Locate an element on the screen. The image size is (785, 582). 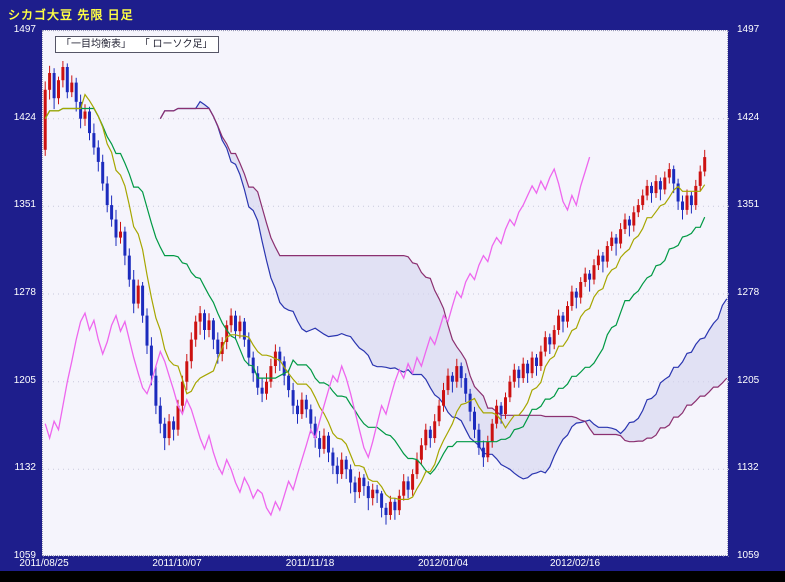
legend-candlestick-label: 「 ローソク足」 is located at coordinates (176, 44).